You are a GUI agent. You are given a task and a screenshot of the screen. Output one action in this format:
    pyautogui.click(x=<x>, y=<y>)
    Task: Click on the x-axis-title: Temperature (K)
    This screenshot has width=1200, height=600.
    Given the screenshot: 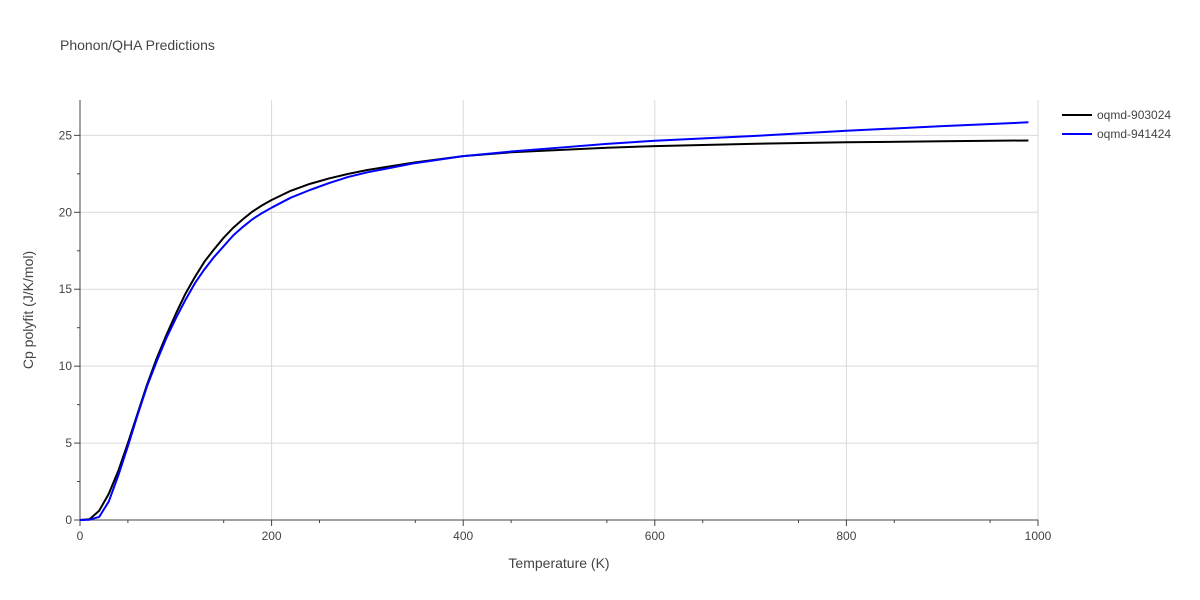 What is the action you would take?
    pyautogui.click(x=558, y=563)
    